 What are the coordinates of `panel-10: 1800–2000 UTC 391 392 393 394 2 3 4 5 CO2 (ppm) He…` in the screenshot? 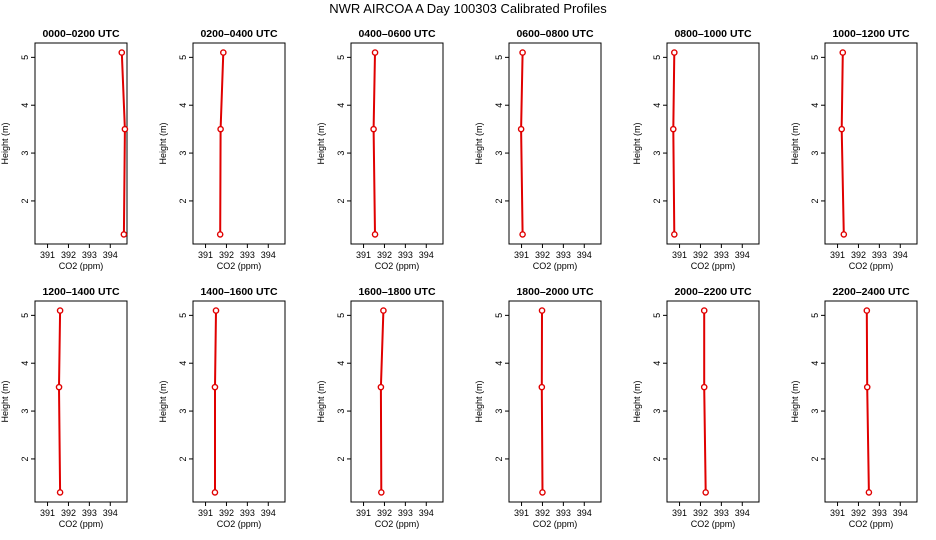 It's located at (538, 407).